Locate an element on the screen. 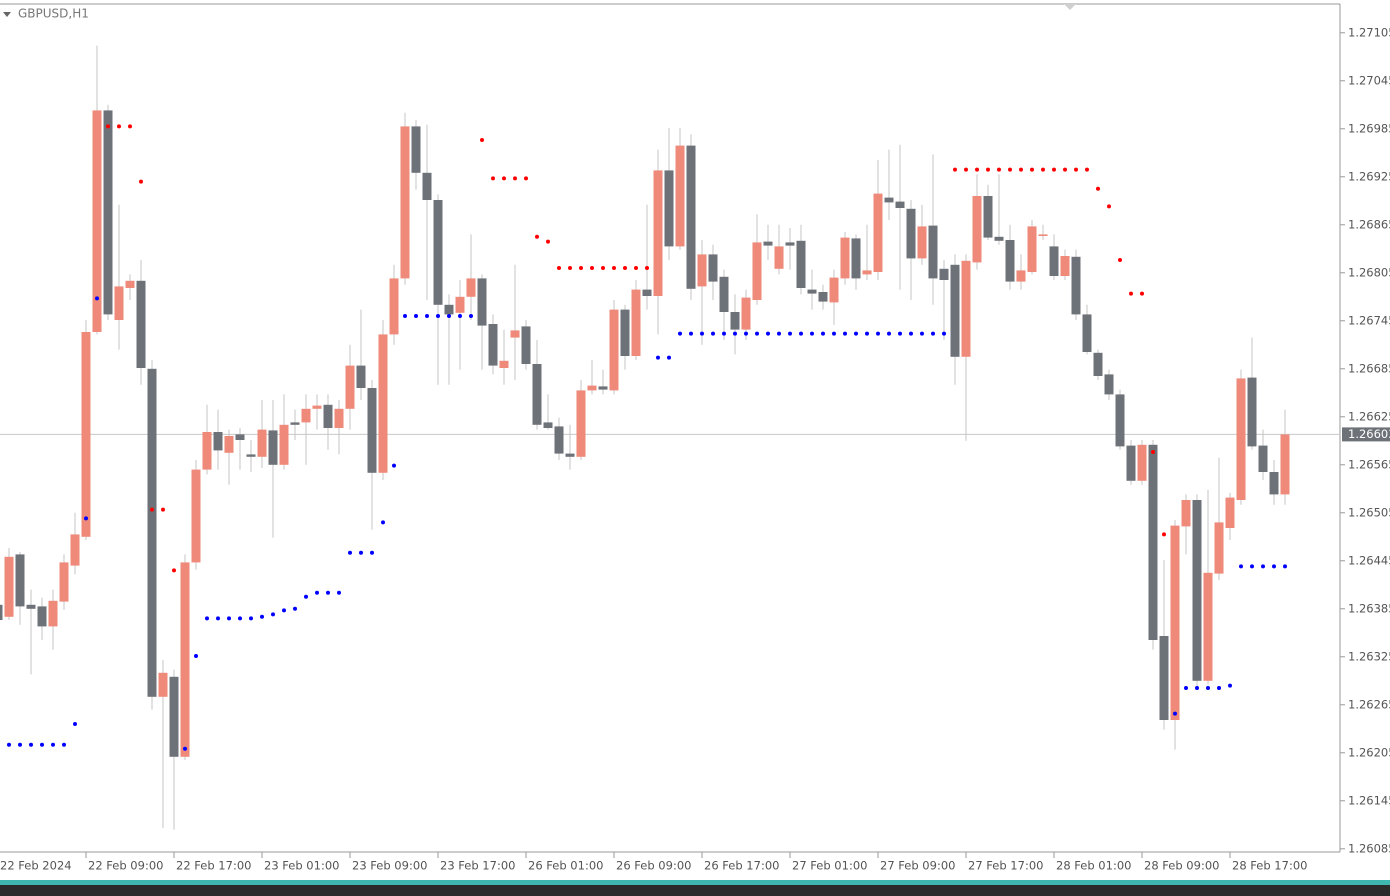 This screenshot has height=896, width=1390. x-tick-label: 26 Feb 09:00 is located at coordinates (653, 866).